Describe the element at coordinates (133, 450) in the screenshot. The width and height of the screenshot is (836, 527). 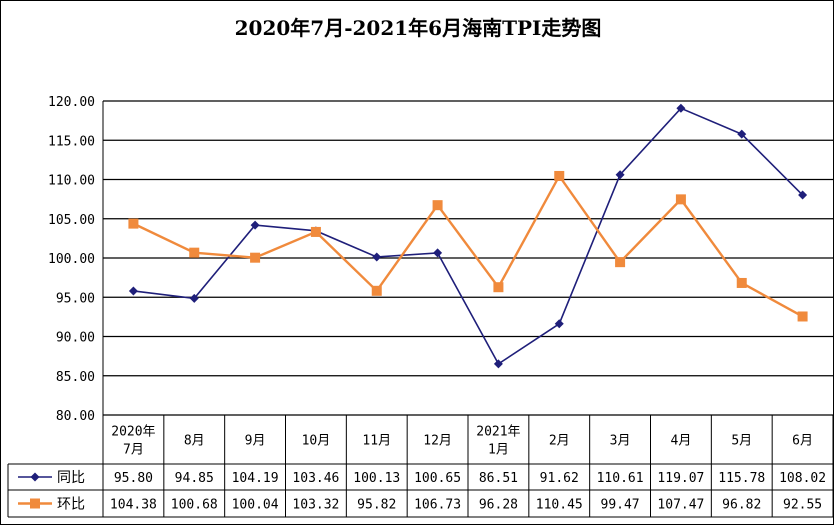
I see `x-category-label: 7月` at that location.